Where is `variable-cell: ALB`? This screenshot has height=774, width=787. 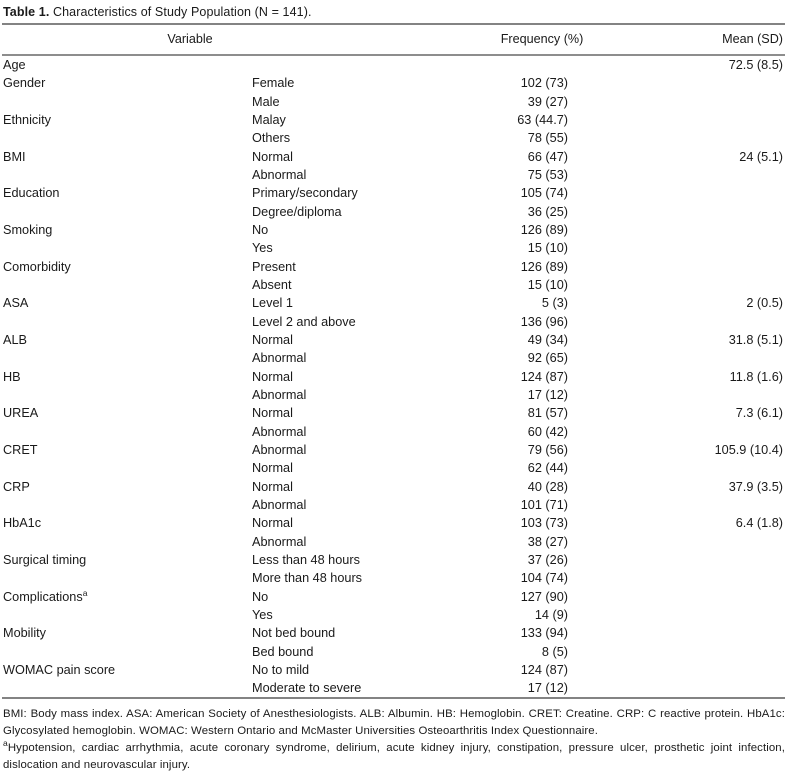 variable-cell: ALB is located at coordinates (15, 339).